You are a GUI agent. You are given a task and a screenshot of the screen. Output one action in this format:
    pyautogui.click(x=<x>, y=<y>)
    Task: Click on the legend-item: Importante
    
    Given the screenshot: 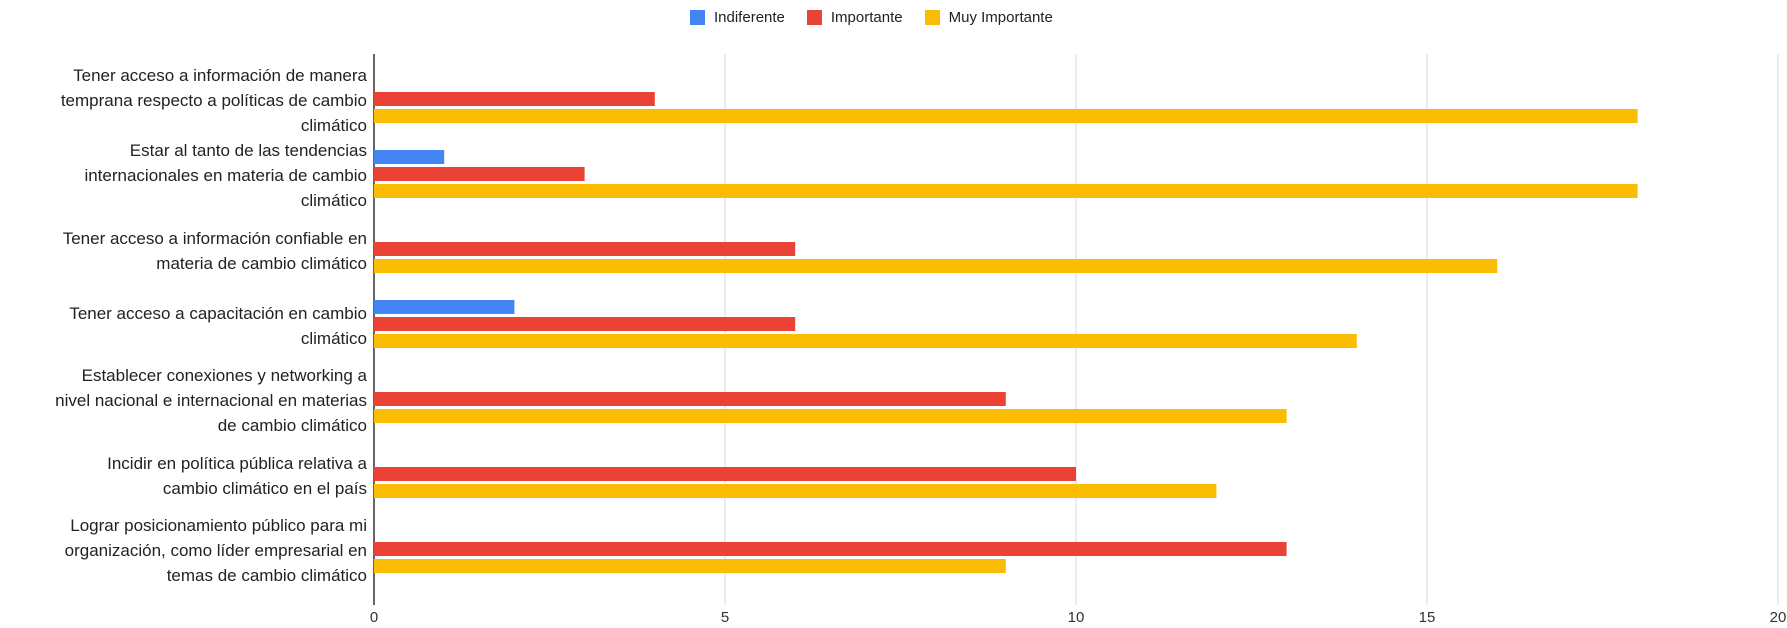 What is the action you would take?
    pyautogui.click(x=854, y=17)
    